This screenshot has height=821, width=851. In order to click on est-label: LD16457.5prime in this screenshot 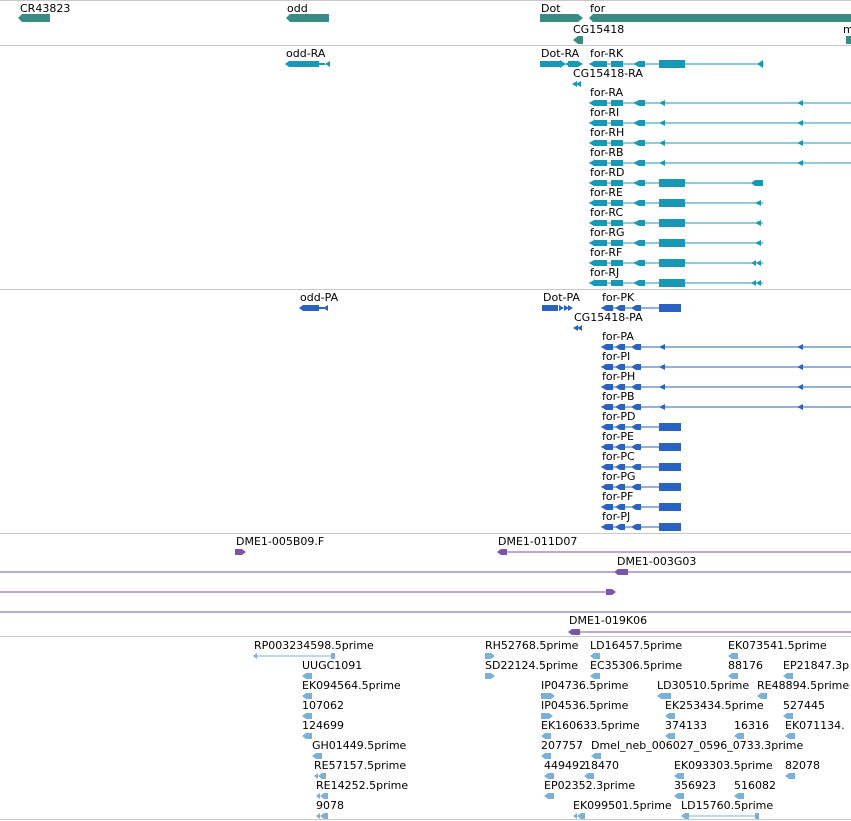, I will do `click(636, 645)`.